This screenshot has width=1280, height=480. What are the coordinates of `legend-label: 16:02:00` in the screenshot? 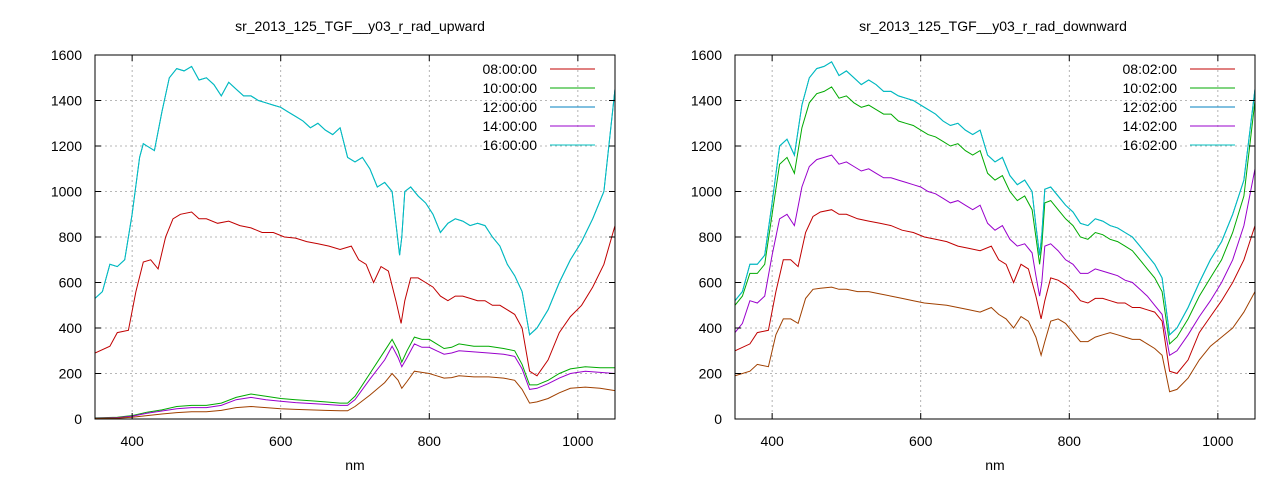 It's located at (1150, 145).